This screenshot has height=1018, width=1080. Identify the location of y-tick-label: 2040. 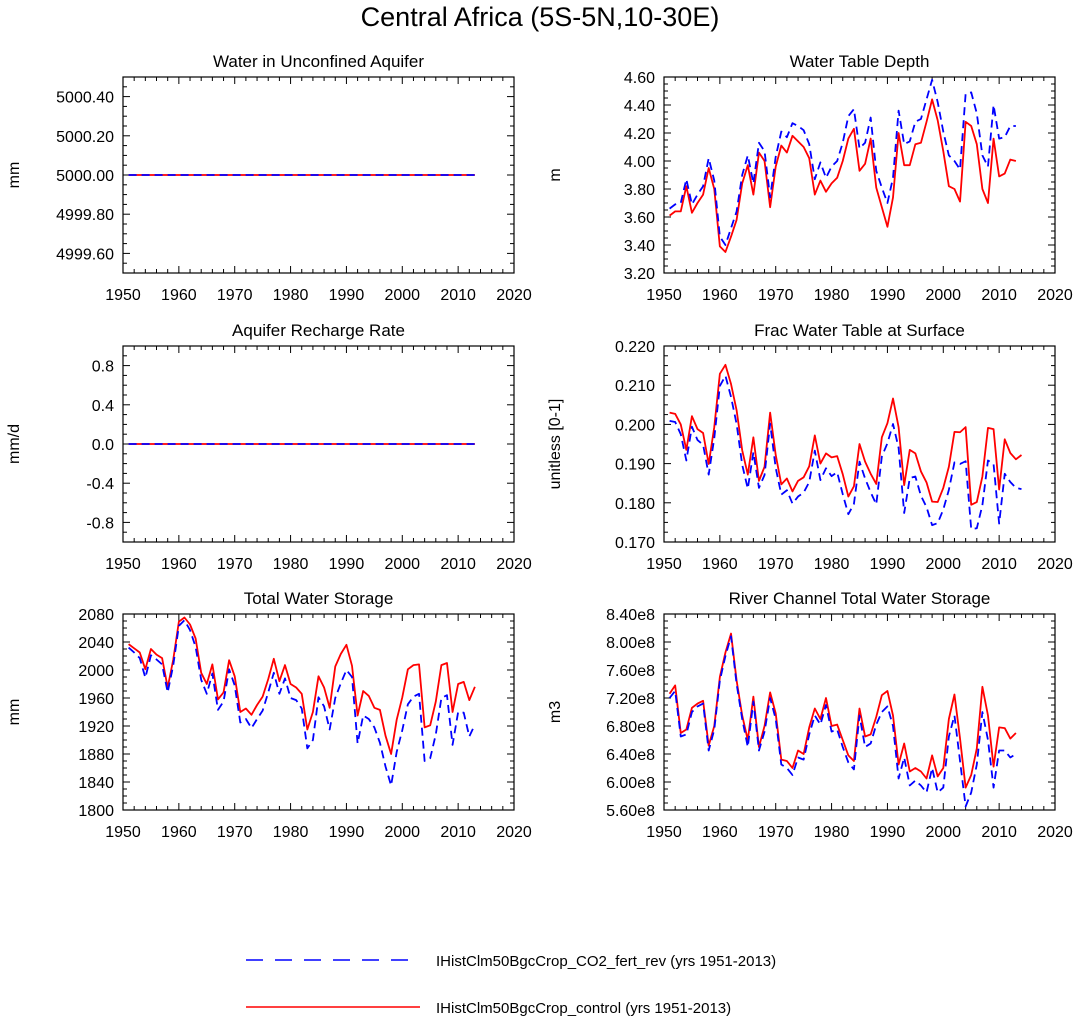
(96, 643).